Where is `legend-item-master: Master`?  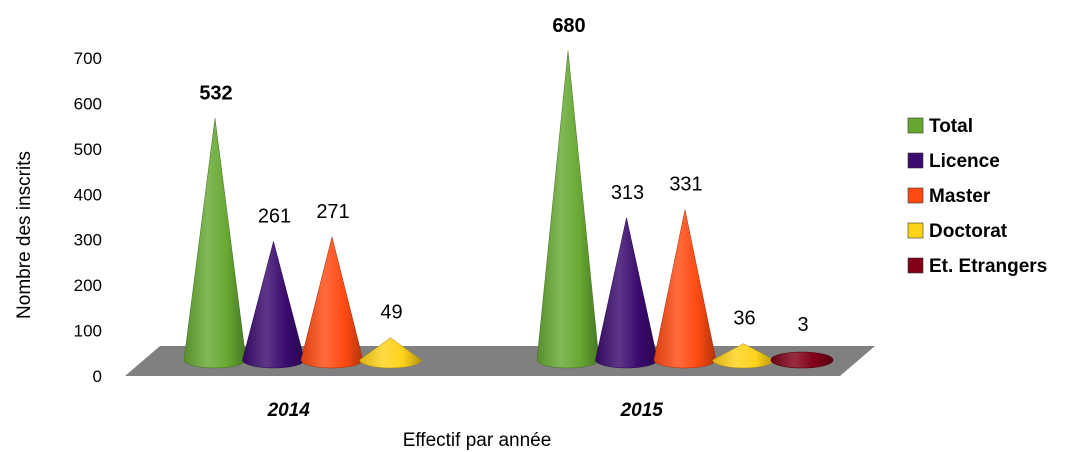 legend-item-master: Master is located at coordinates (949, 196).